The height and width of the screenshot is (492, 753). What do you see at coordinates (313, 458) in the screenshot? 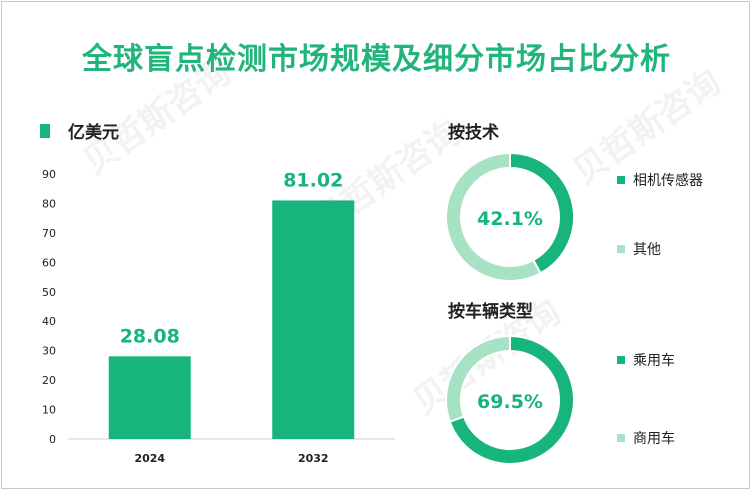
I see `x-tick-label: 2032` at bounding box center [313, 458].